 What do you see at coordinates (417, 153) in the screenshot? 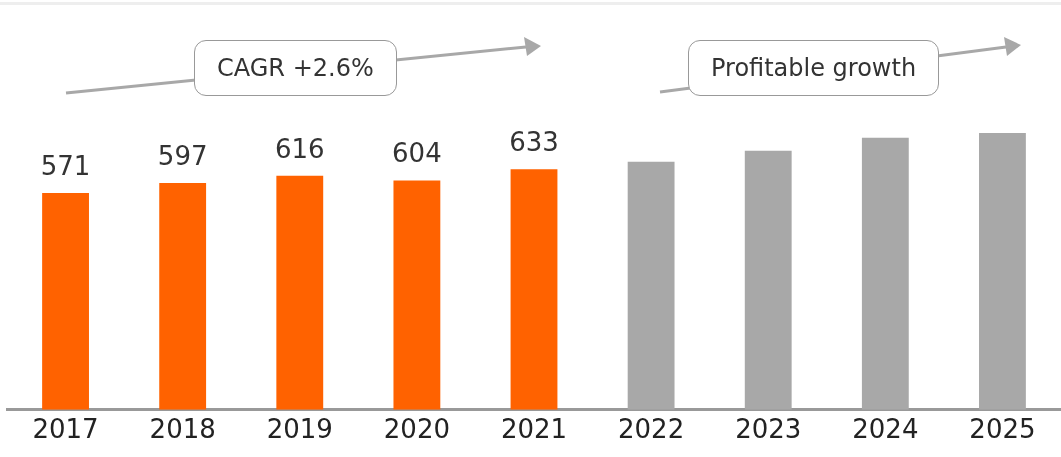
I see `data-label: 604` at bounding box center [417, 153].